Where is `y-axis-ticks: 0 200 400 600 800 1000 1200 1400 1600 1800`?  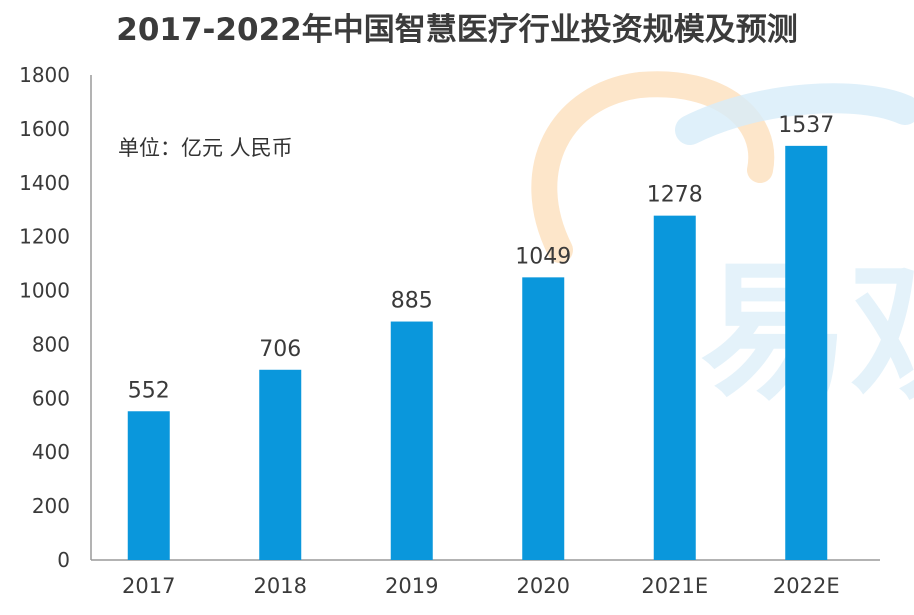
y-axis-ticks: 0 200 400 600 800 1000 1200 1400 1600 1800 is located at coordinates (44, 317).